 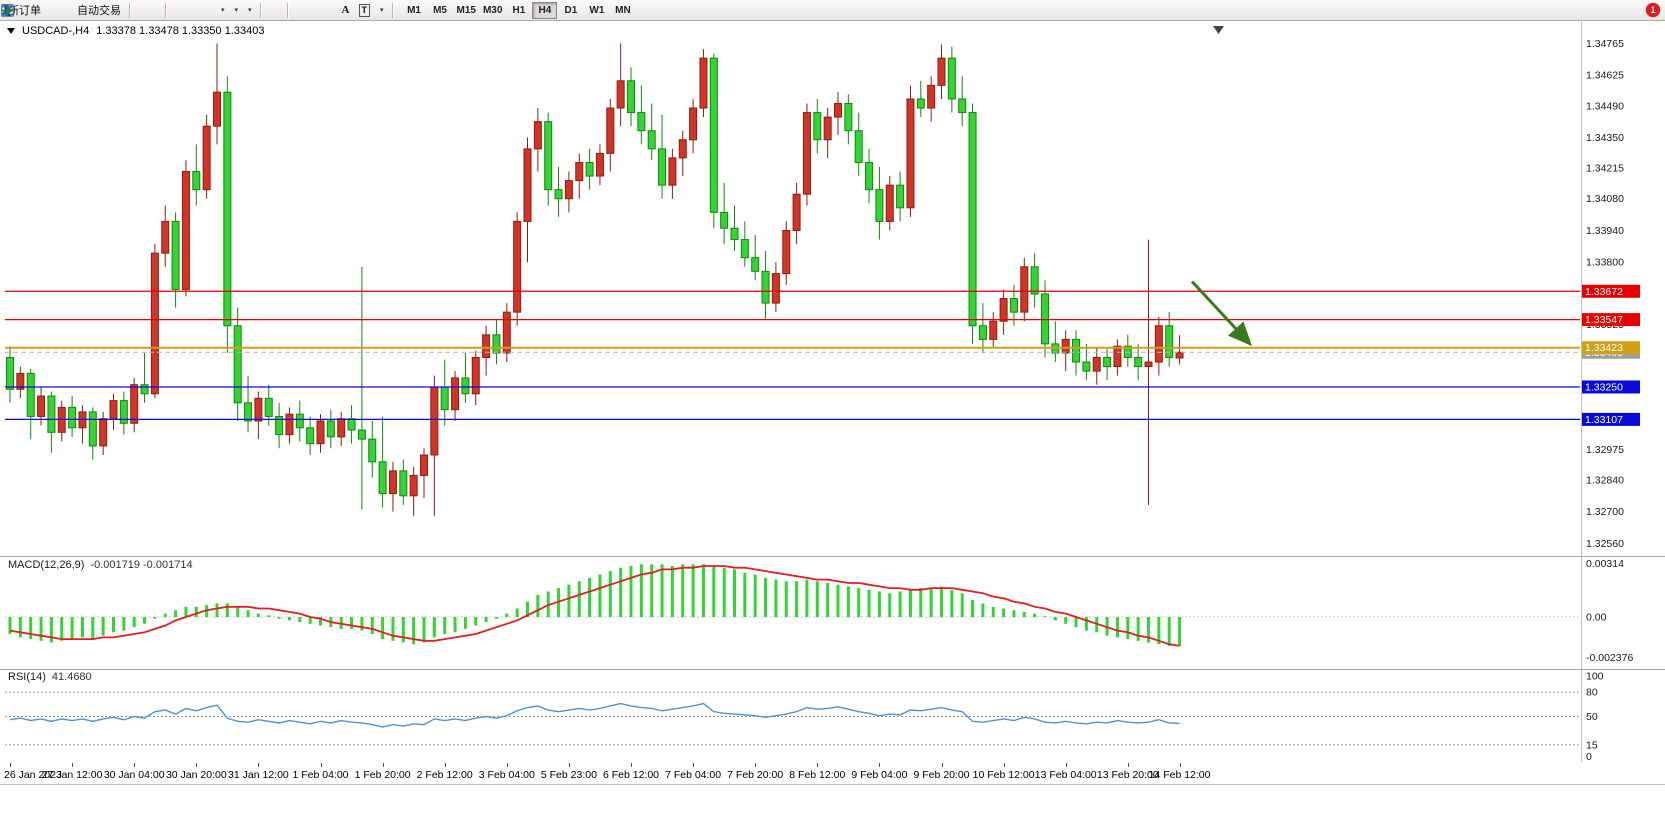 What do you see at coordinates (1589, 756) in the screenshot?
I see `rsi-axis-label: 0` at bounding box center [1589, 756].